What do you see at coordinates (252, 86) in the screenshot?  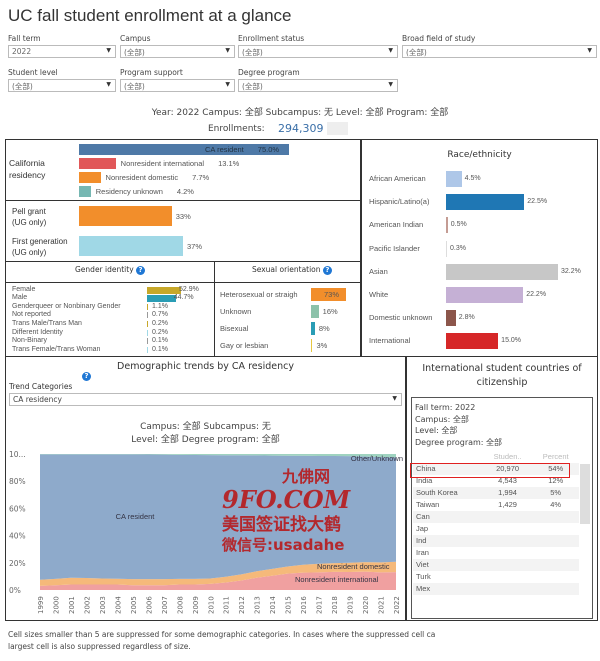 I see `filter-value: (全部)` at bounding box center [252, 86].